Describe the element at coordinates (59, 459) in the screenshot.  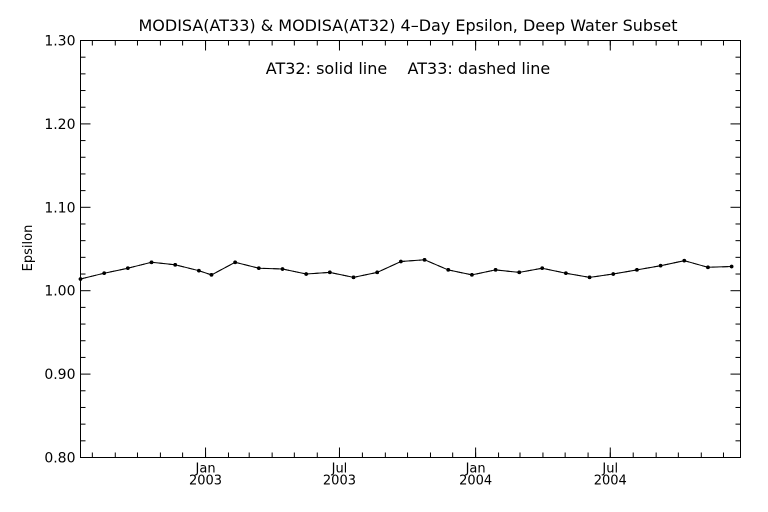
I see `y-tick-label: 0.80` at that location.